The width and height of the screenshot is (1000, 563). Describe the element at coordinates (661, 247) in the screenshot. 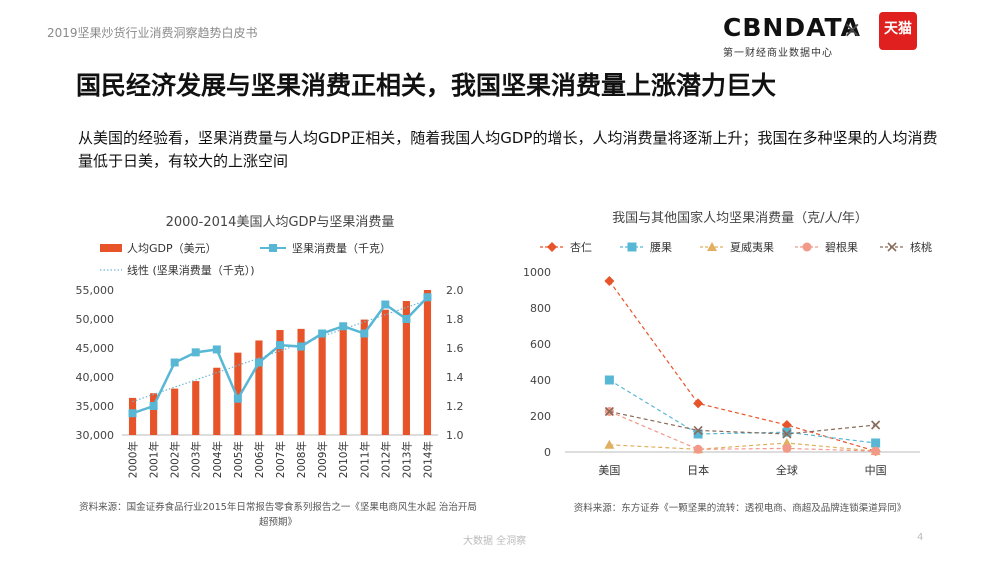

I see `legend-label: 腰果` at that location.